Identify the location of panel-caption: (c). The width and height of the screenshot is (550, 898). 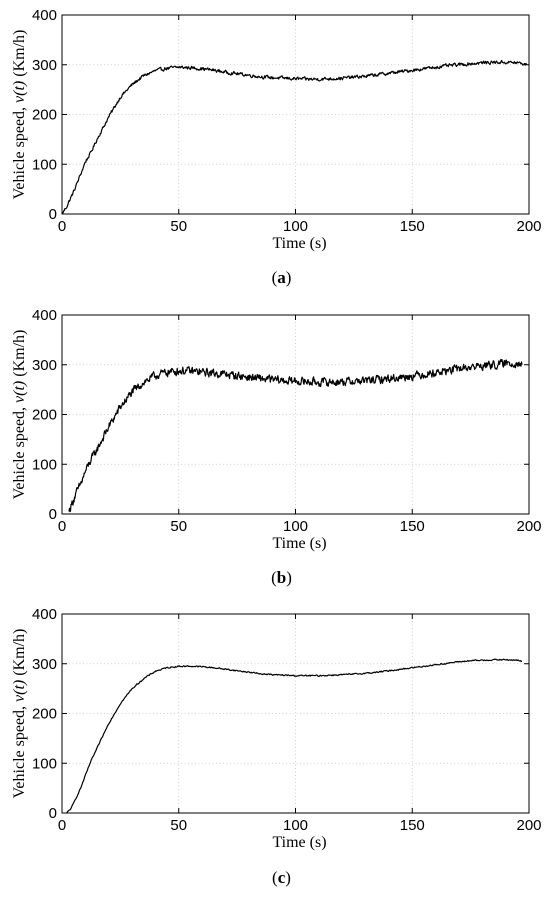
(281, 877).